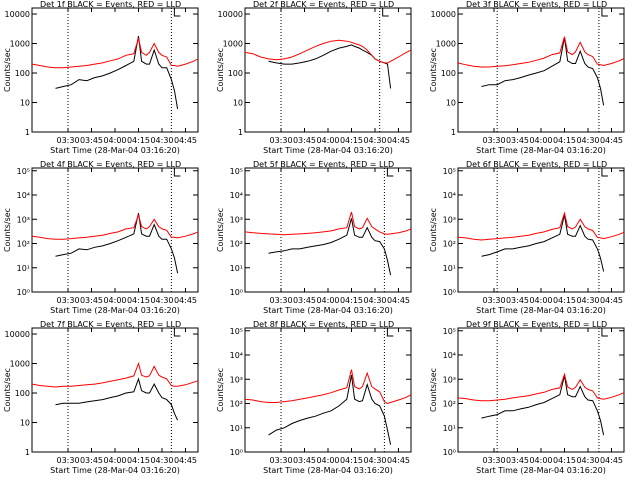 The width and height of the screenshot is (640, 480). Describe the element at coordinates (115, 70) in the screenshot. I see `plot-frame` at that location.